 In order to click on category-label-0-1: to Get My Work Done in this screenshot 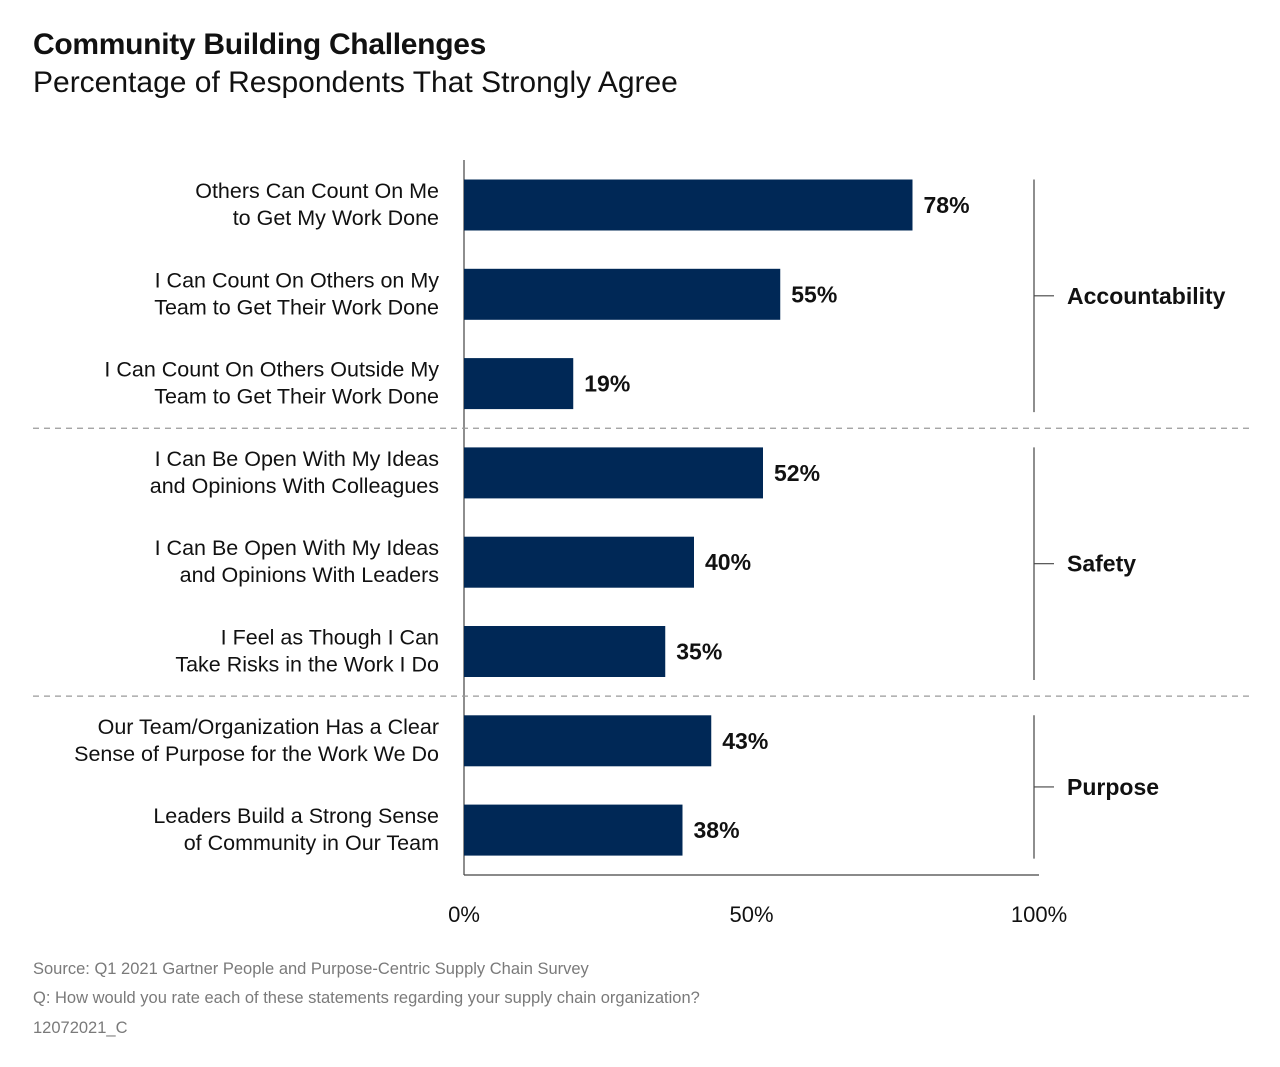, I will do `click(336, 218)`.